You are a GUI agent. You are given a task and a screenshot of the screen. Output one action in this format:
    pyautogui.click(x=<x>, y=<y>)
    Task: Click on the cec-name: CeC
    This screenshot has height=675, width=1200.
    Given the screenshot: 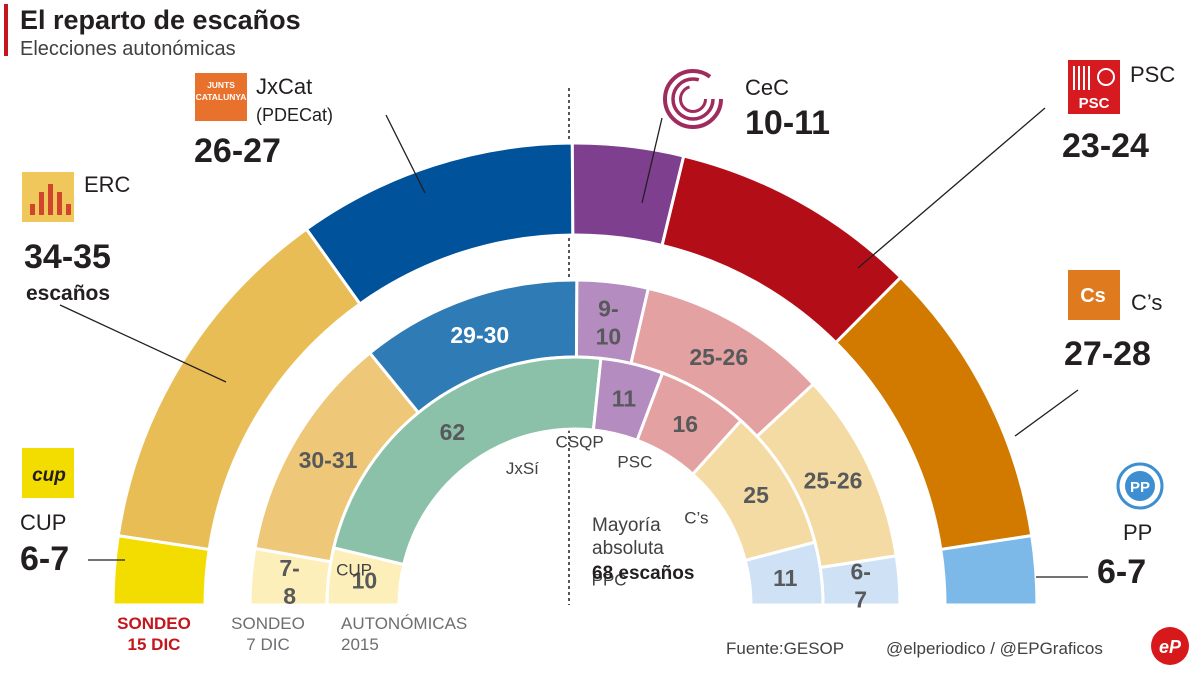 What is the action you would take?
    pyautogui.click(x=767, y=87)
    